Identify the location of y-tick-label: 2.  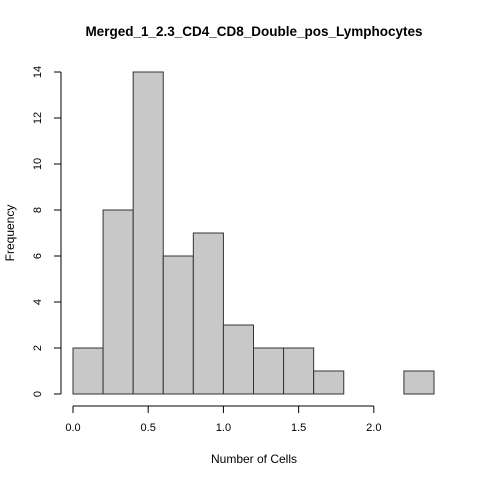
(38, 348).